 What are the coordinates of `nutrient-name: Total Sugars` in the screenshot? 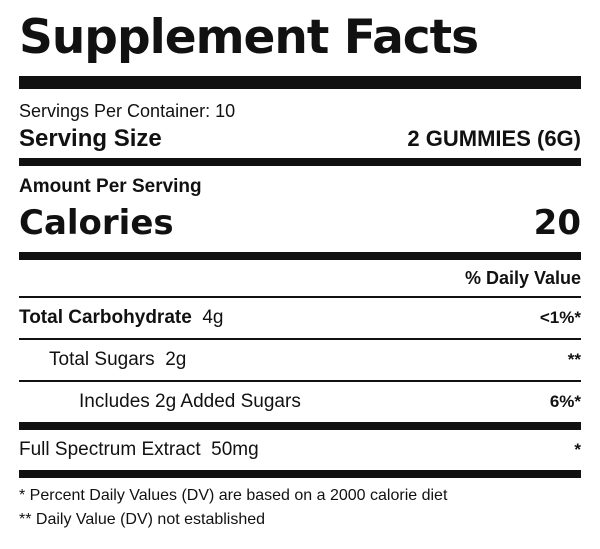 It's located at (102, 359).